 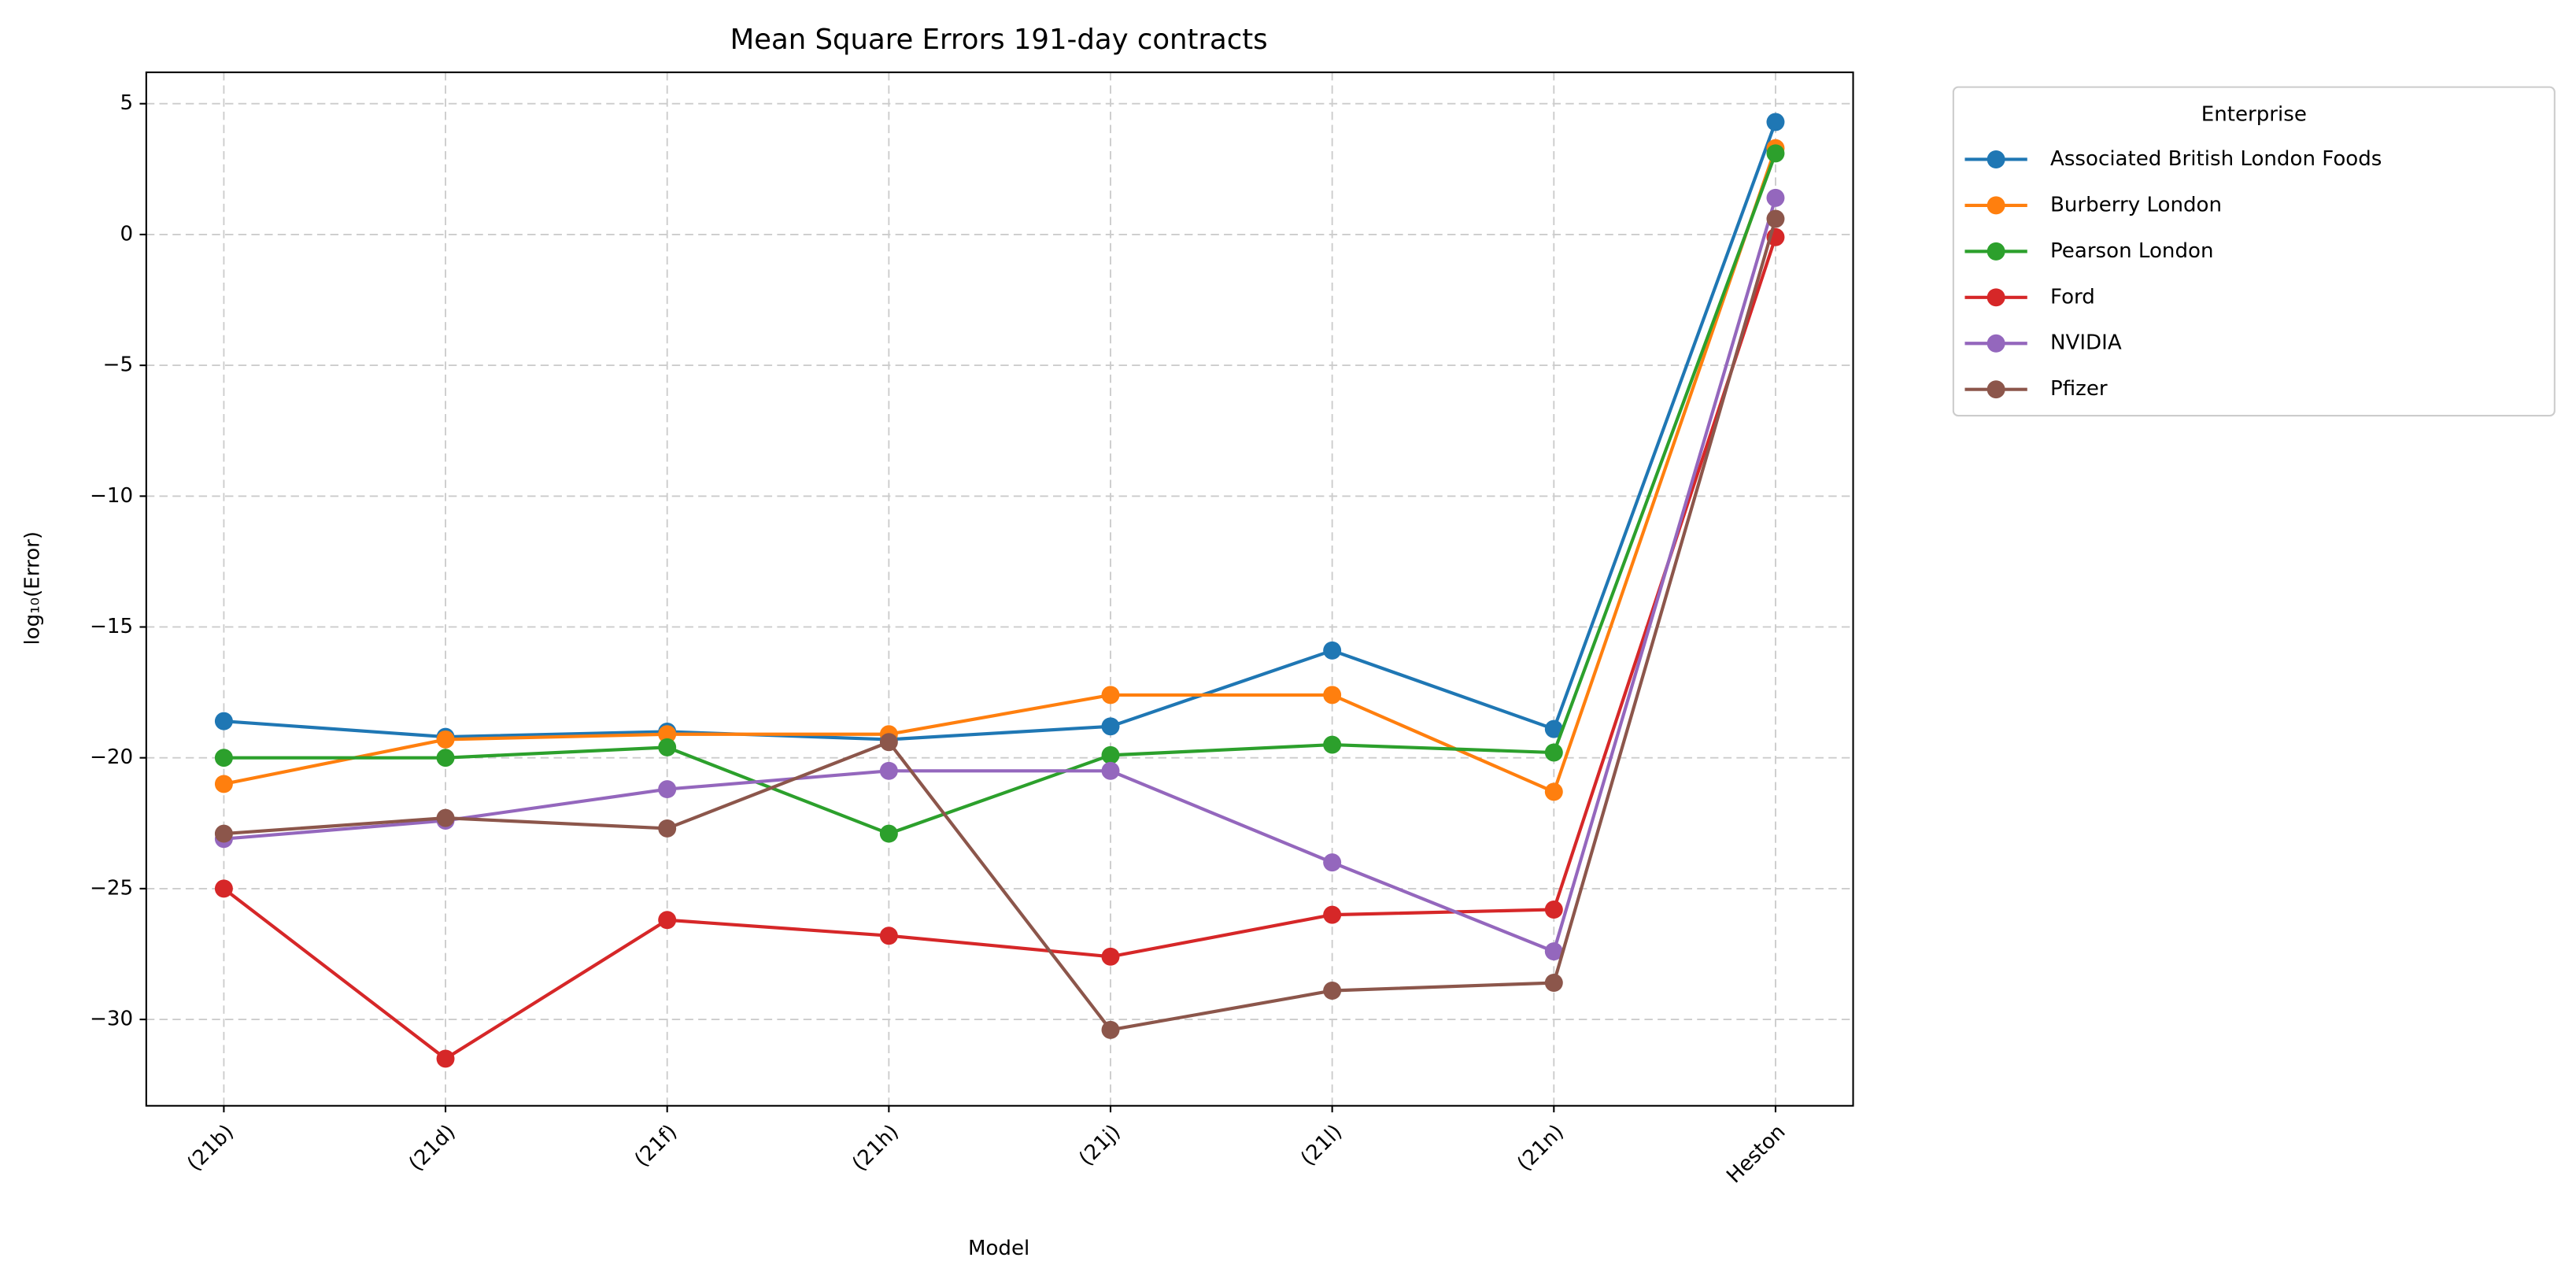 What do you see at coordinates (111, 627) in the screenshot?
I see `y-tick-label: −15` at bounding box center [111, 627].